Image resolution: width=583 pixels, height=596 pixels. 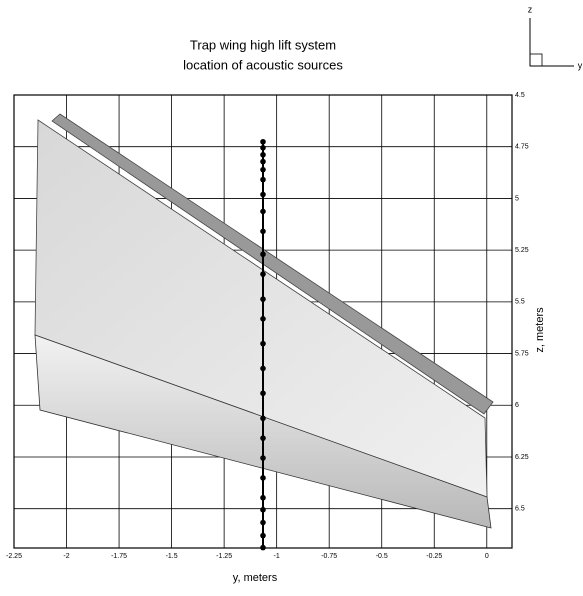 What do you see at coordinates (522, 147) in the screenshot?
I see `y-tick-label: 4.75` at bounding box center [522, 147].